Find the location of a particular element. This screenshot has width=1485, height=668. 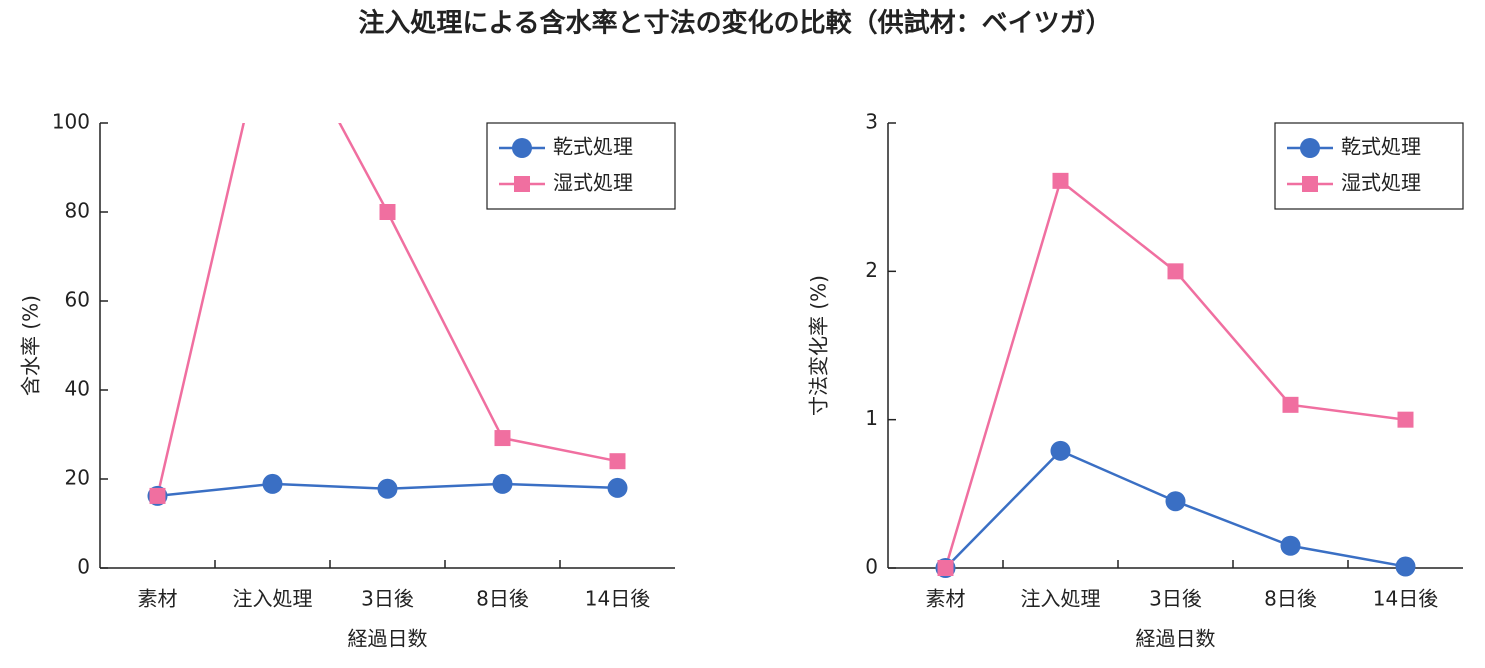

y-tick-label: 20 is located at coordinates (77, 478).